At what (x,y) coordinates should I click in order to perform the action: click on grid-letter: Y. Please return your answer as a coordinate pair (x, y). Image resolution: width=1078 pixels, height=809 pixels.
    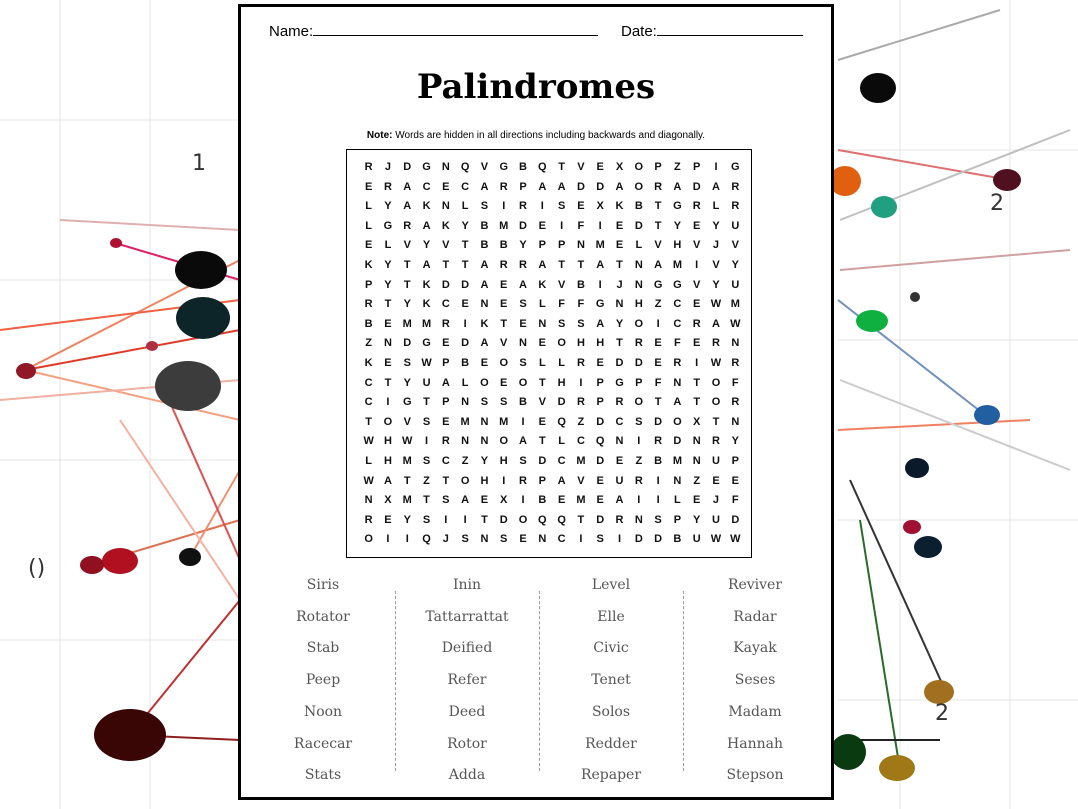
    Looking at the image, I should click on (388, 206).